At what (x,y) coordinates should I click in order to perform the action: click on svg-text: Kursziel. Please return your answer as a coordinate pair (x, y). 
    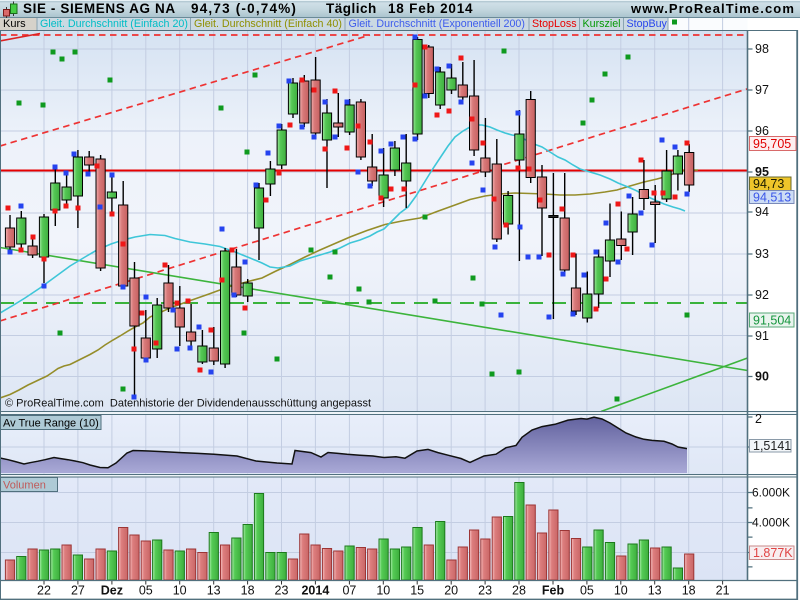
    Looking at the image, I should click on (602, 24).